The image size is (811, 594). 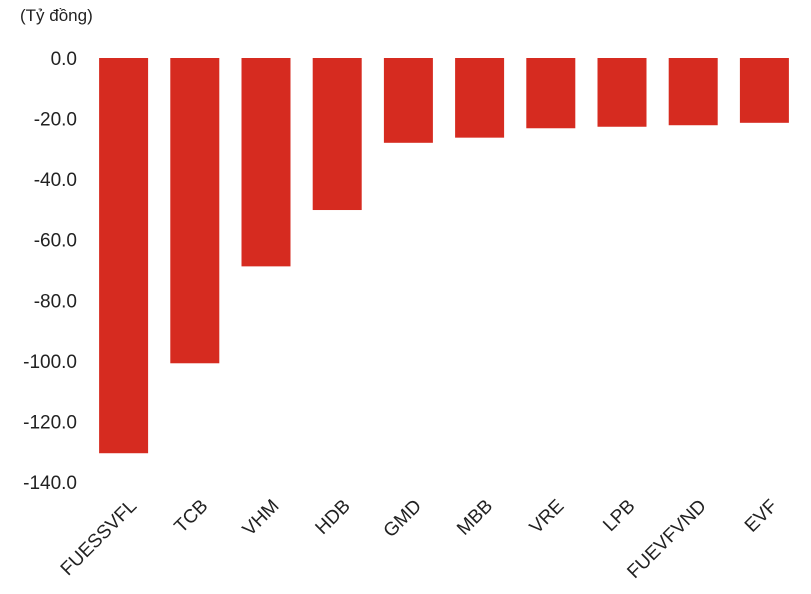 I want to click on x-tick-label: FUESSVFL, so click(x=99, y=538).